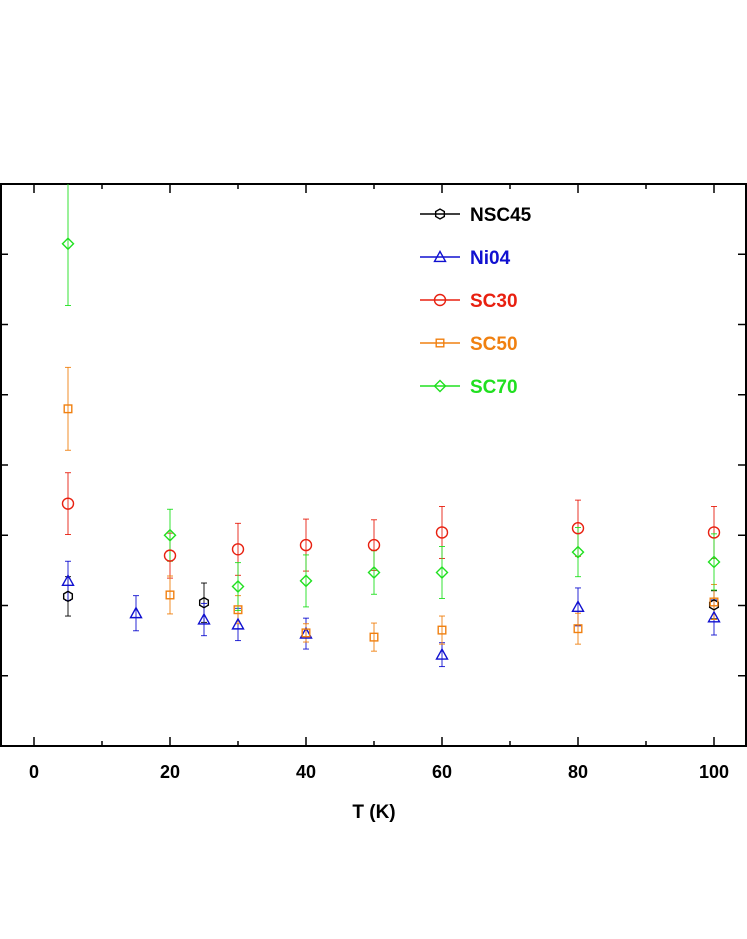 The image size is (747, 939). Describe the element at coordinates (440, 386) in the screenshot. I see `legend-marker-sc70` at that location.